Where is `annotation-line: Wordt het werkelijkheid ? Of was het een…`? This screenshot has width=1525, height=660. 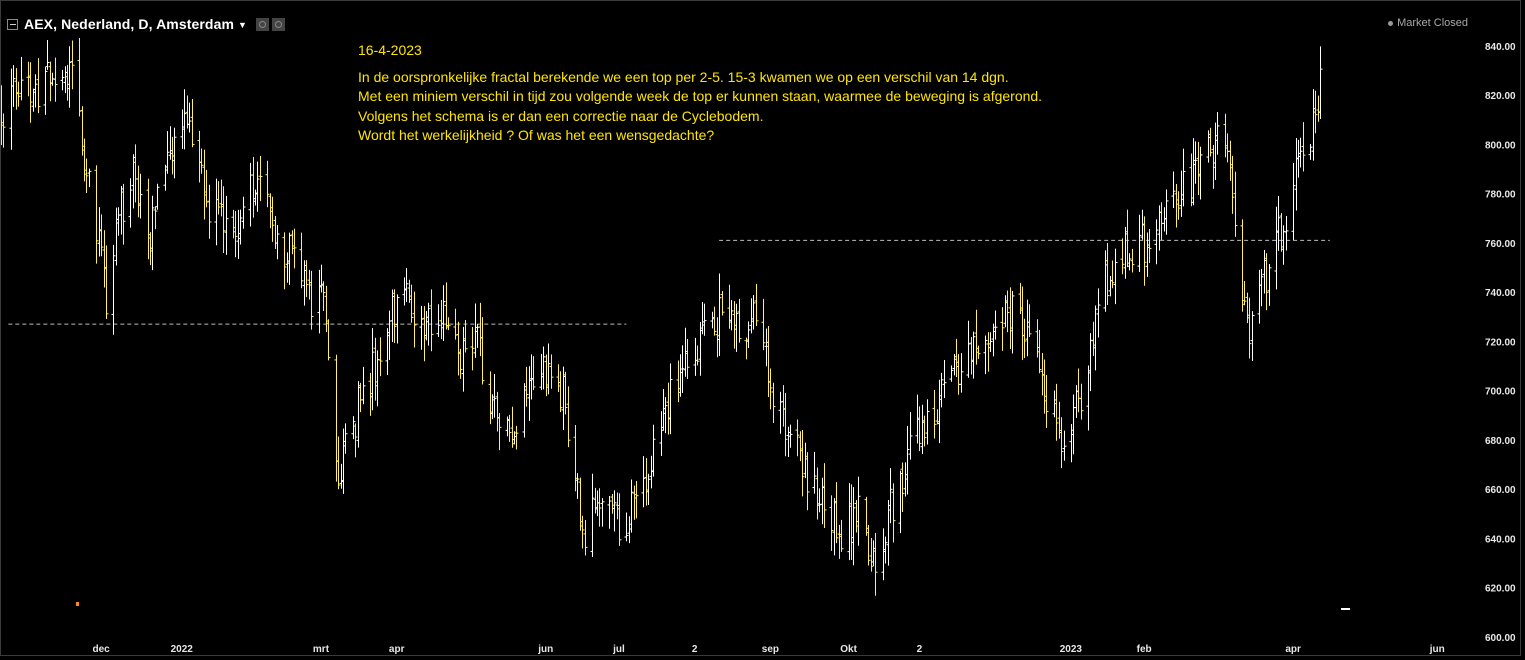 annotation-line: Wordt het werkelijkheid ? Of was het een… is located at coordinates (536, 134).